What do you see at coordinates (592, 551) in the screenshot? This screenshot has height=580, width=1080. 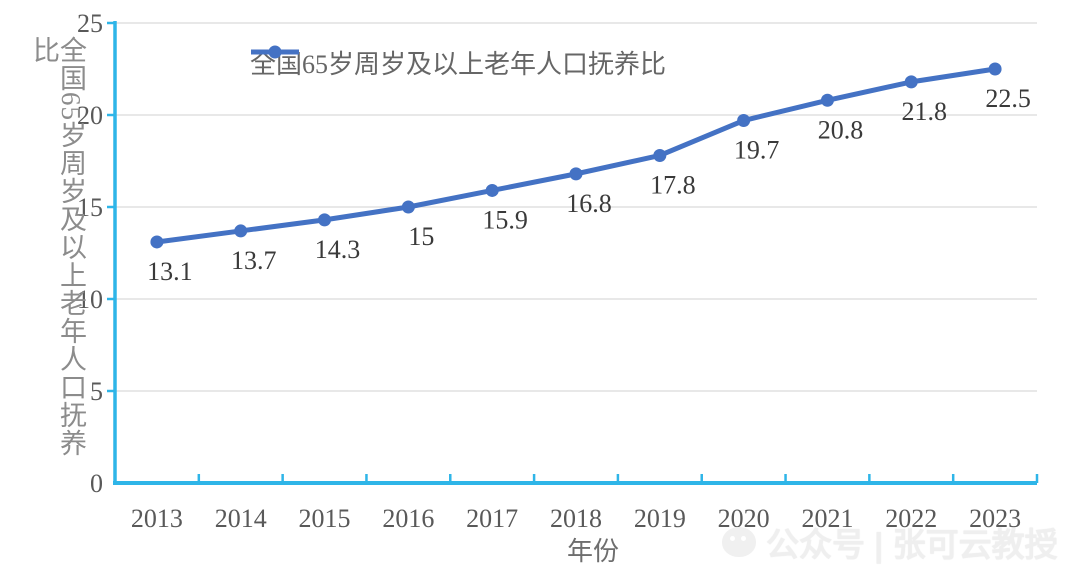 I see `x-axis-title: 年份` at bounding box center [592, 551].